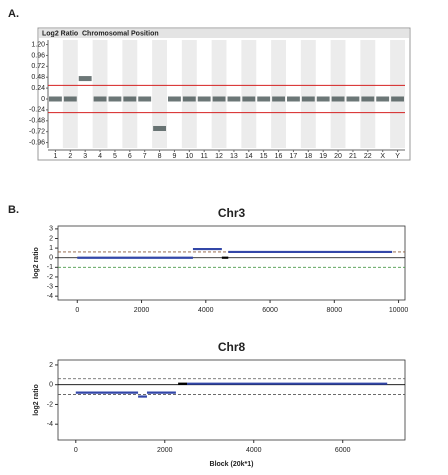 The height and width of the screenshot is (475, 448). What do you see at coordinates (37, 142) in the screenshot?
I see `y-tick-label: -0.96` at bounding box center [37, 142].